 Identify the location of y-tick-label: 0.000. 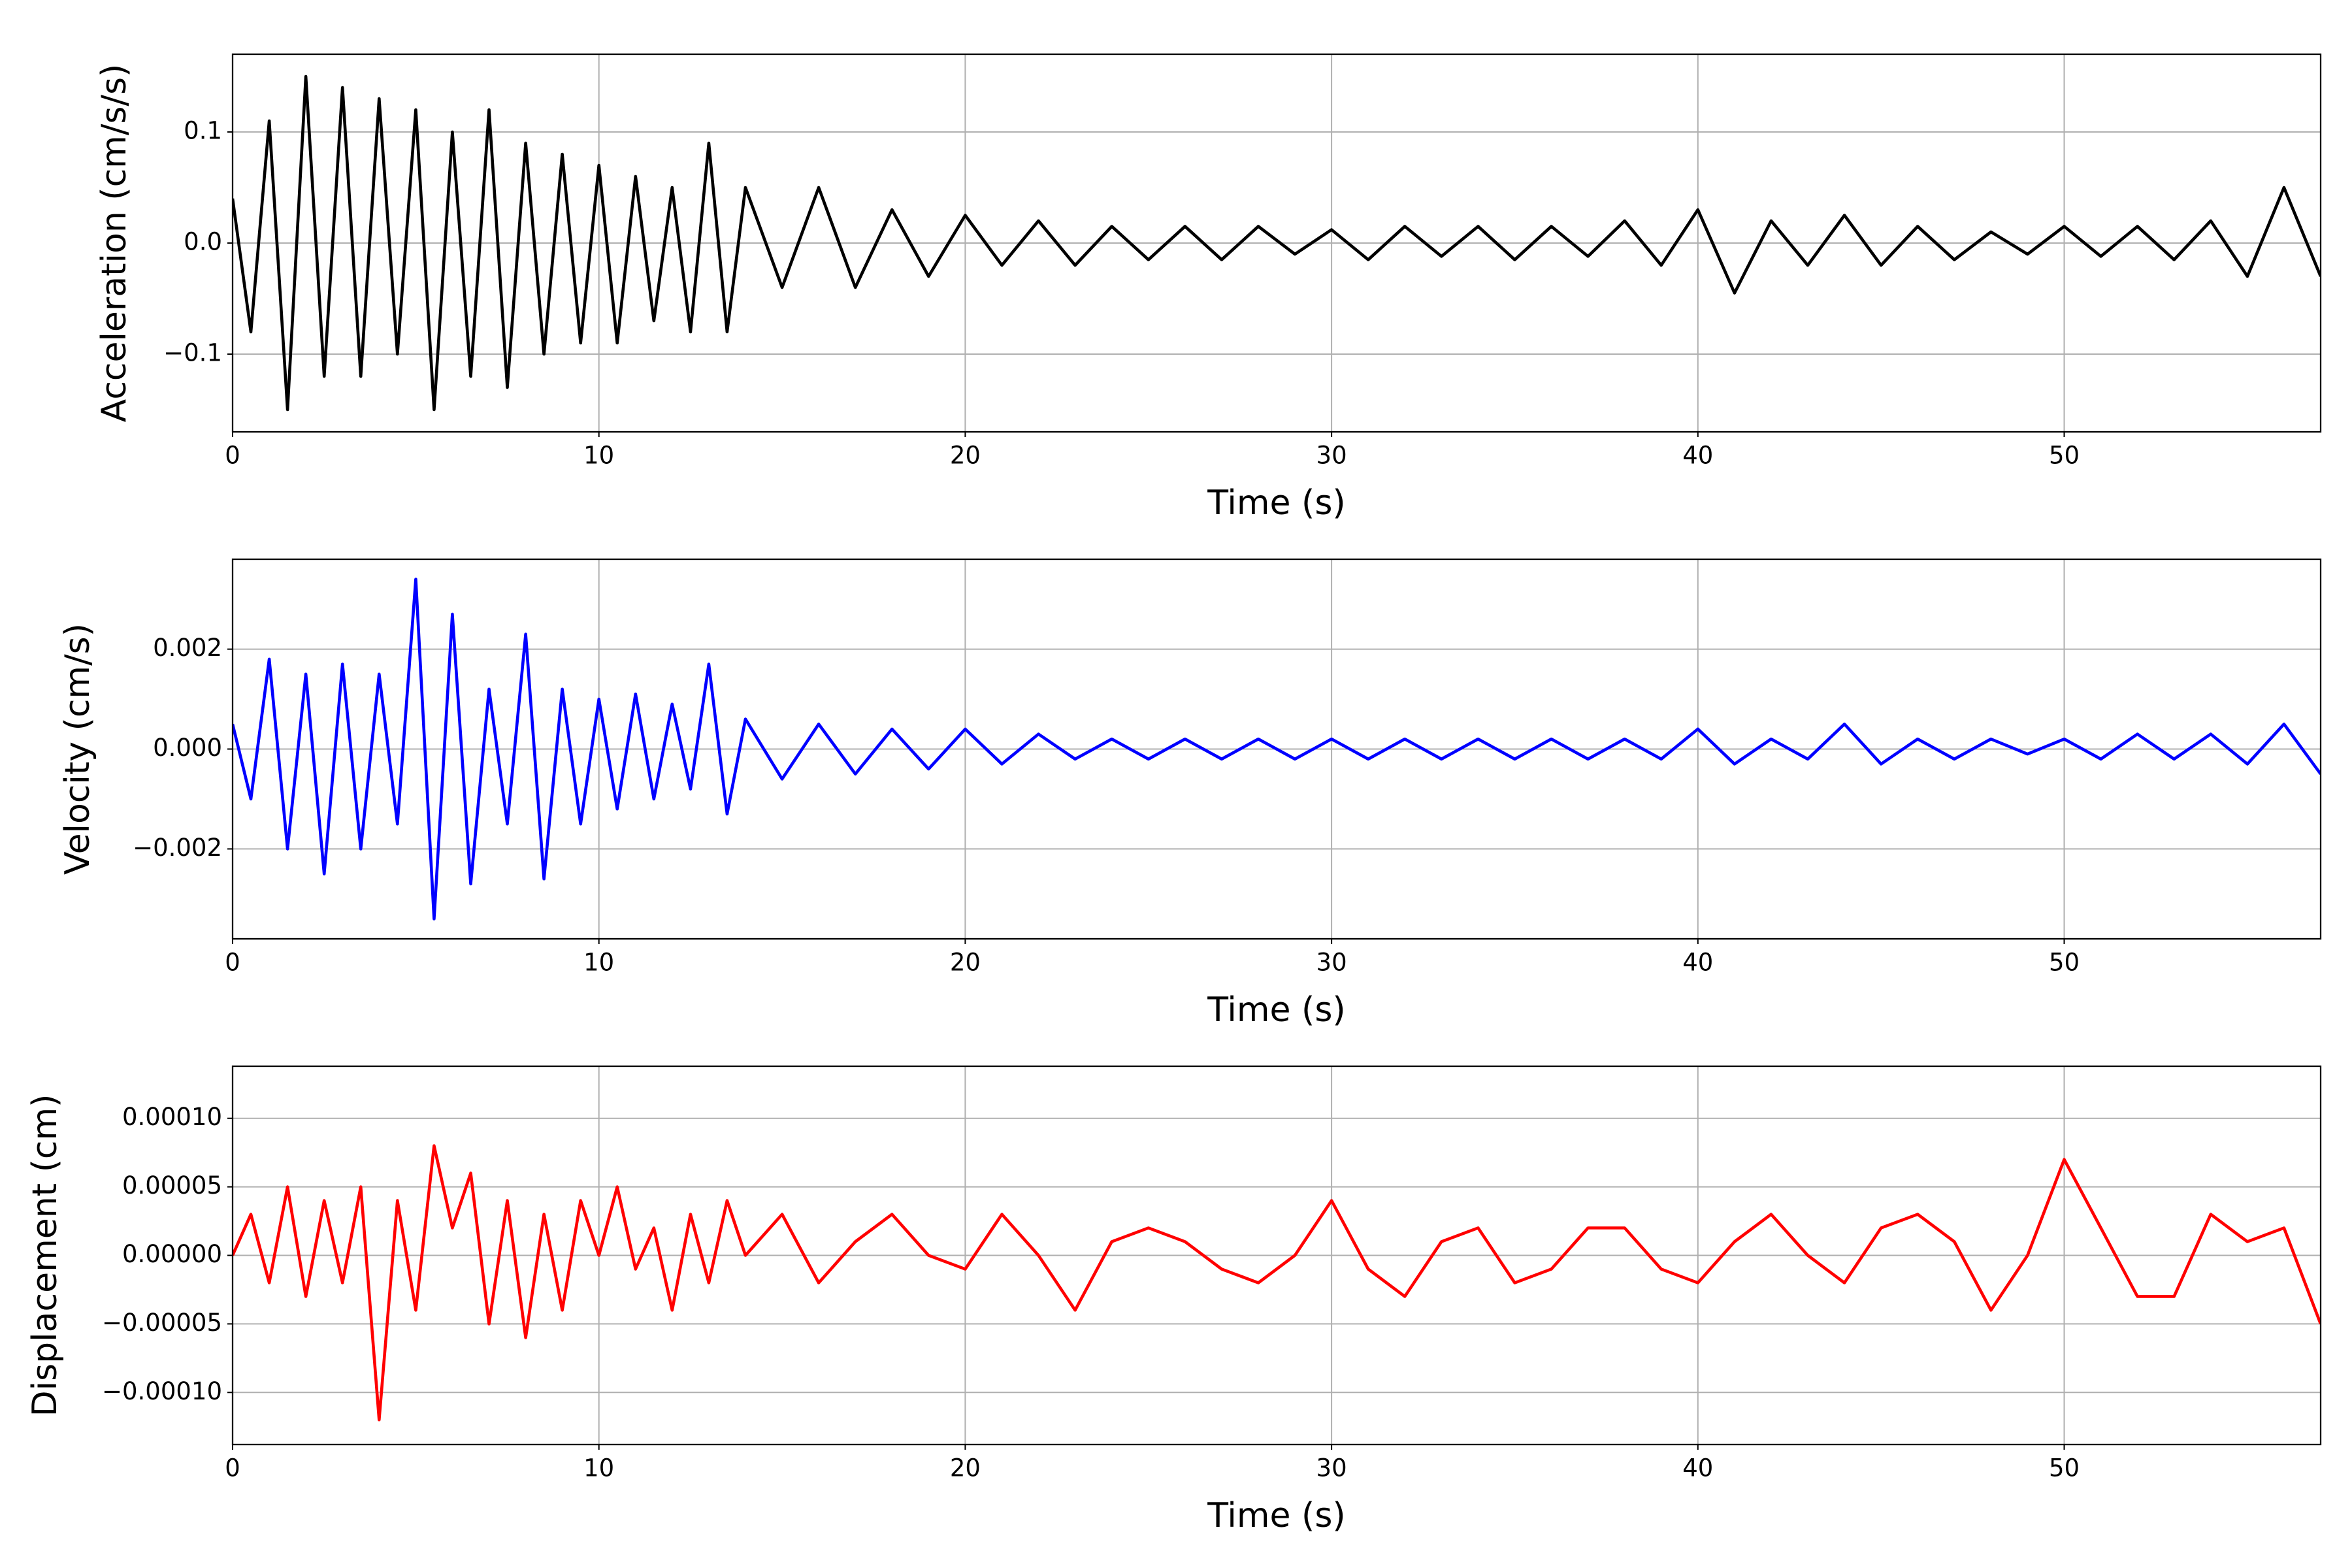
(187, 748).